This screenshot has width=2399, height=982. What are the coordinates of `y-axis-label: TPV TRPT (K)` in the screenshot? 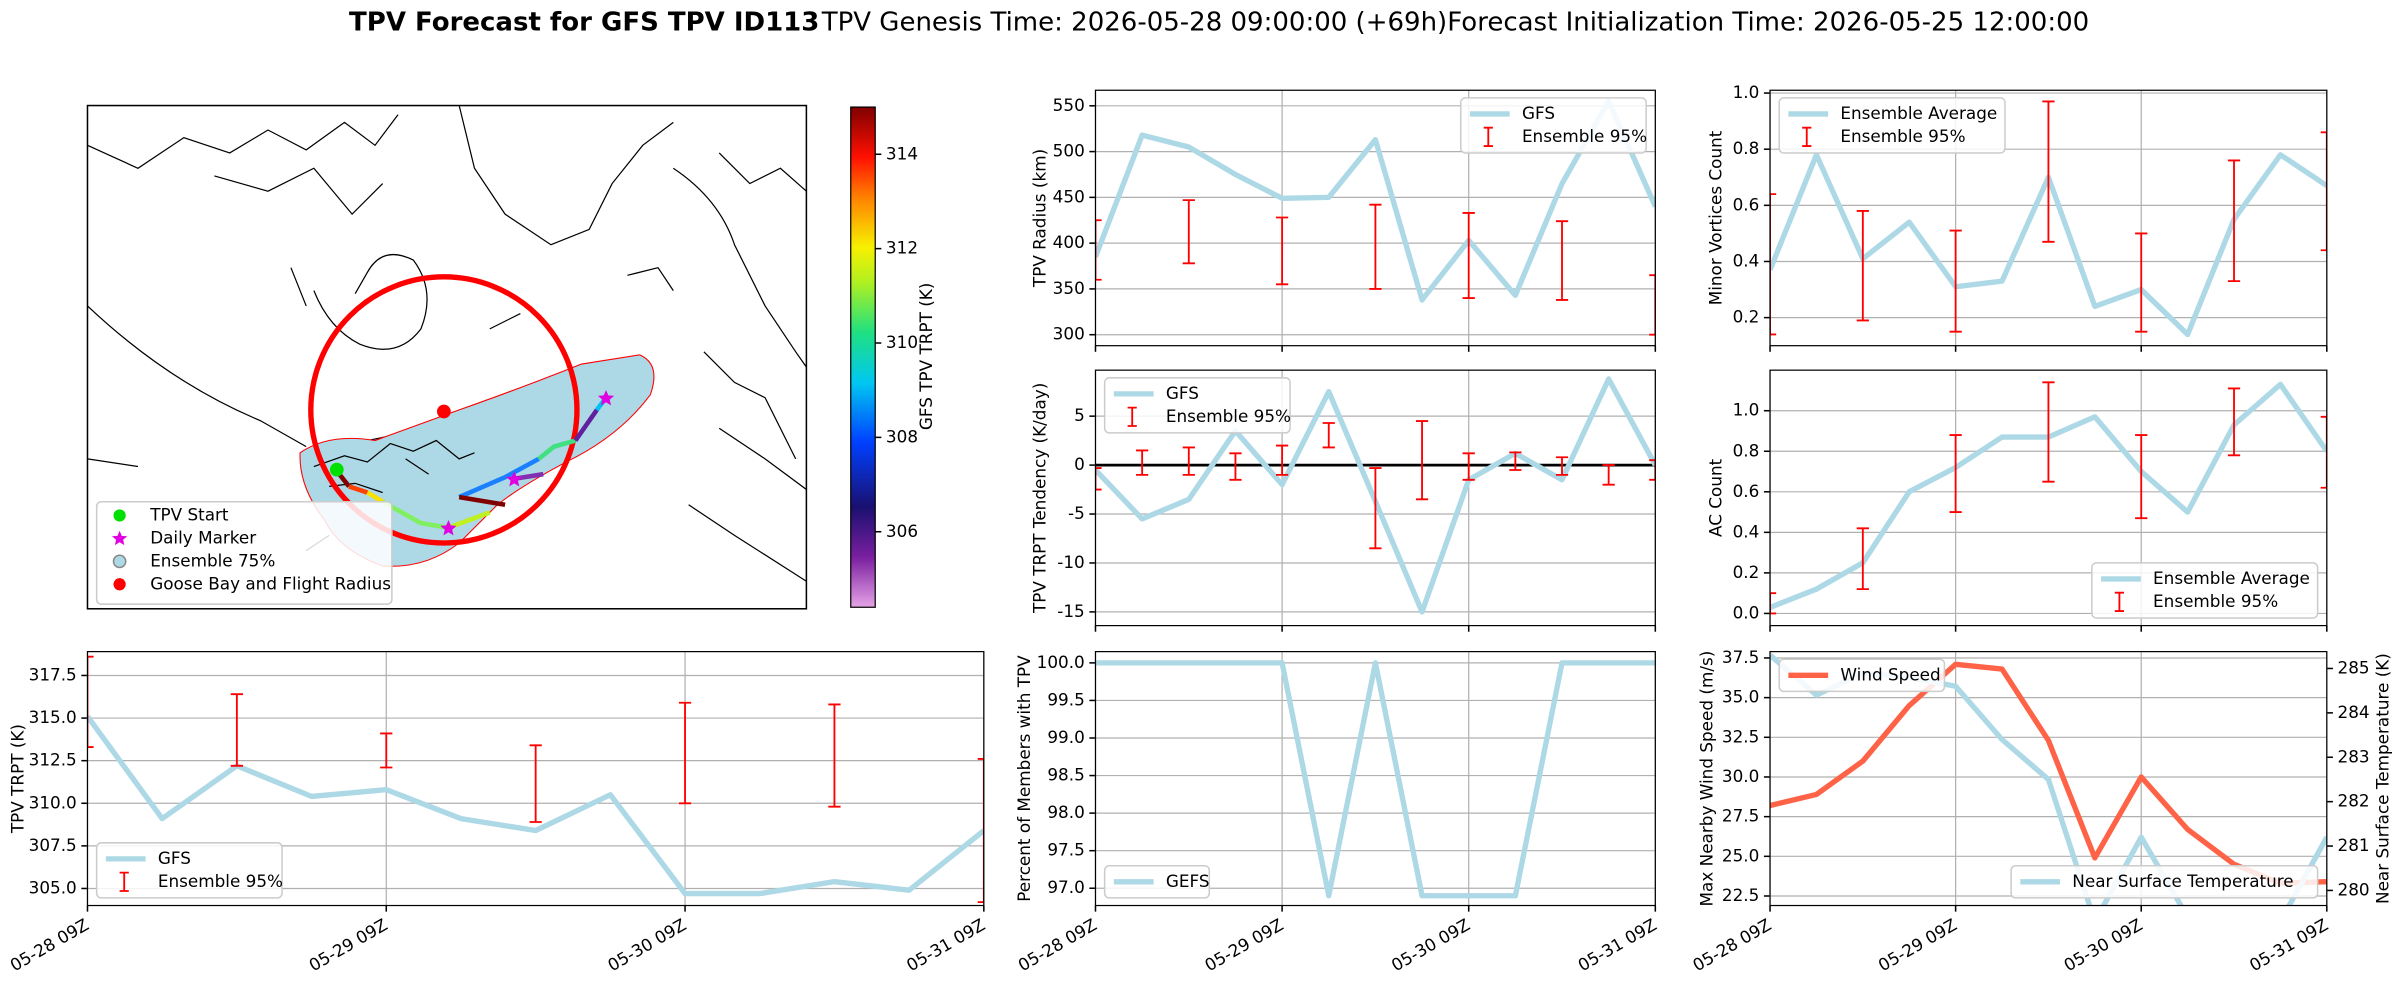 It's located at (18, 779).